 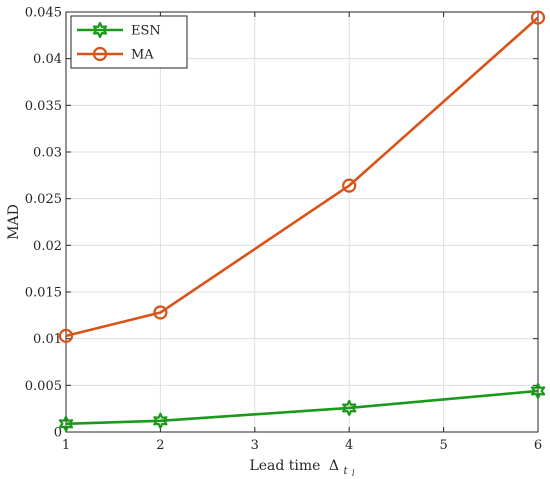 I want to click on series-line-esn, so click(x=302, y=407).